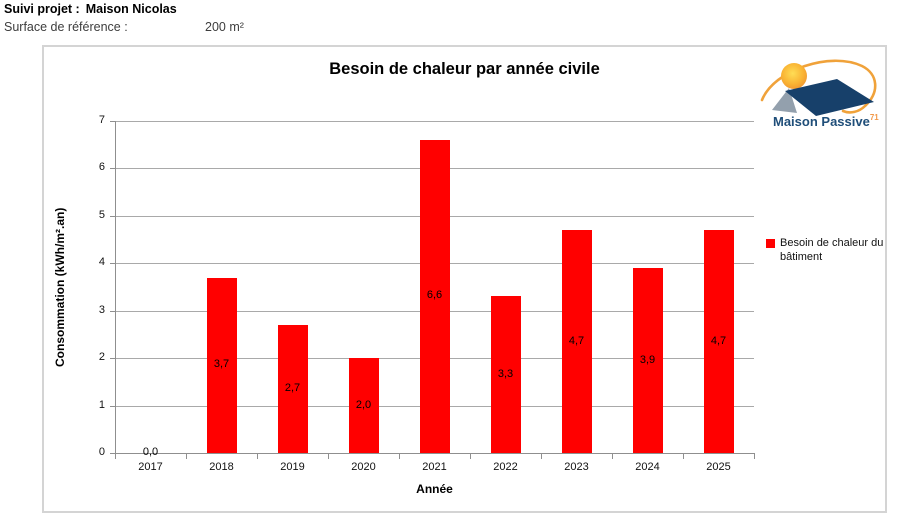 Image resolution: width=920 pixels, height=527 pixels. What do you see at coordinates (101, 120) in the screenshot?
I see `y-tick-label: 7` at bounding box center [101, 120].